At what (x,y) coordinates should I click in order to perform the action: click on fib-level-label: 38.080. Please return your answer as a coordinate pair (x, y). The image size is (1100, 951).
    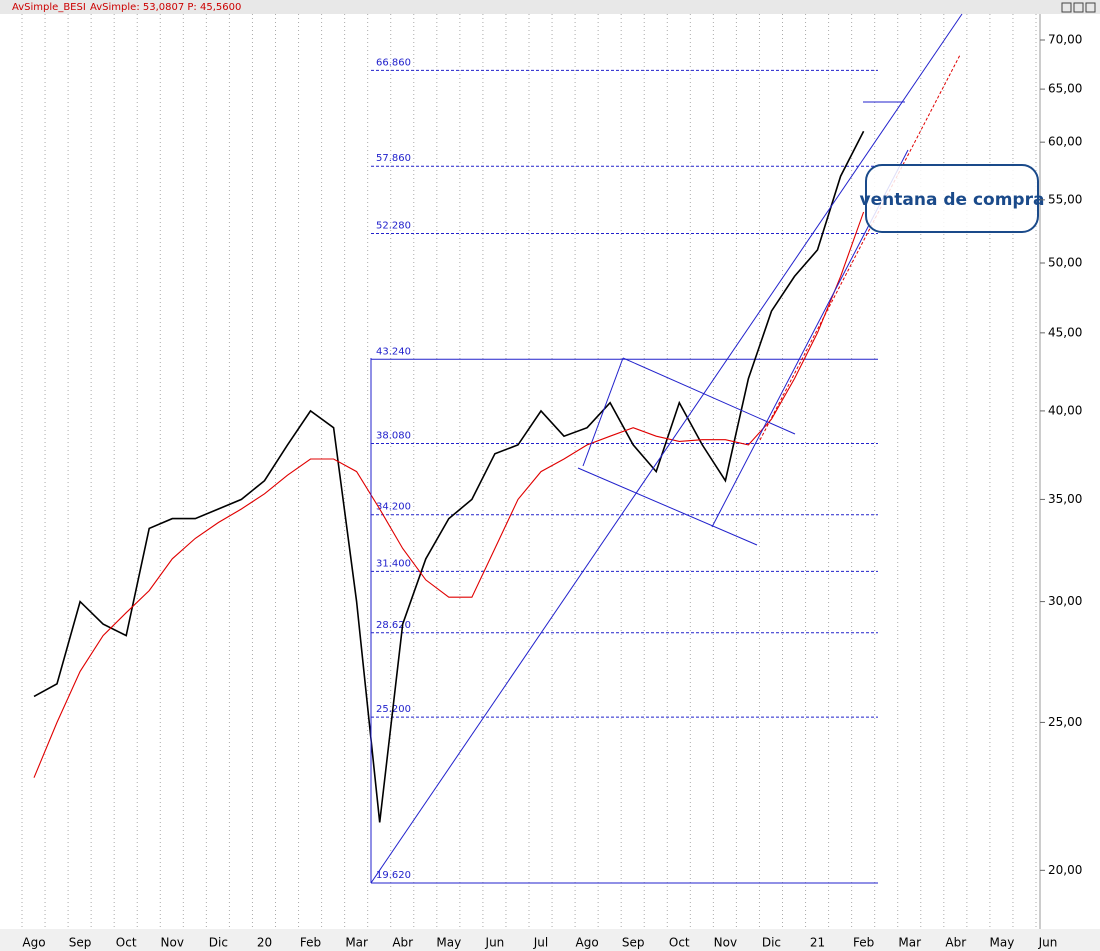
    Looking at the image, I should click on (393, 436).